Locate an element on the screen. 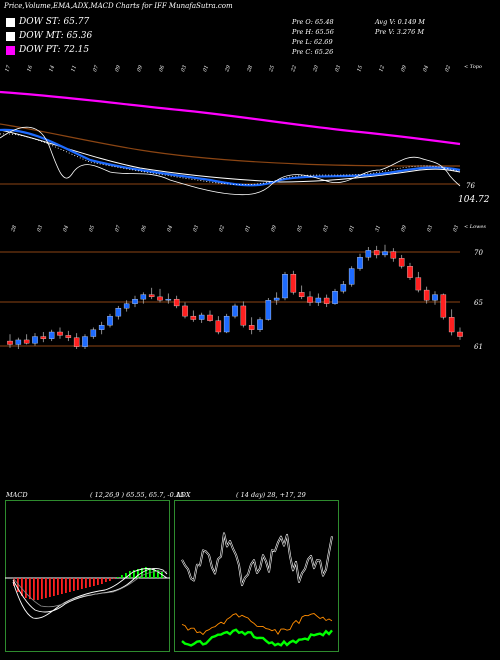 The image size is (500, 660). ema-date-label: 04 is located at coordinates (426, 69).